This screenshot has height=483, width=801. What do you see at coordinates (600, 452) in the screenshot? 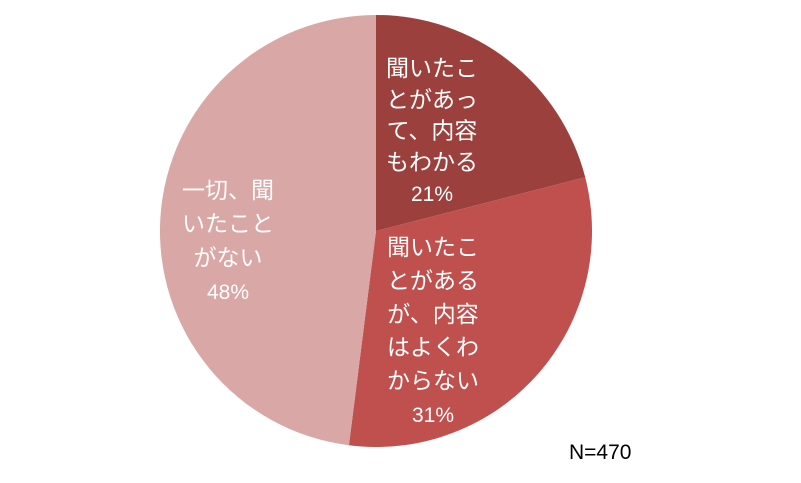
I see `sample-size-annotation: N=470` at bounding box center [600, 452].